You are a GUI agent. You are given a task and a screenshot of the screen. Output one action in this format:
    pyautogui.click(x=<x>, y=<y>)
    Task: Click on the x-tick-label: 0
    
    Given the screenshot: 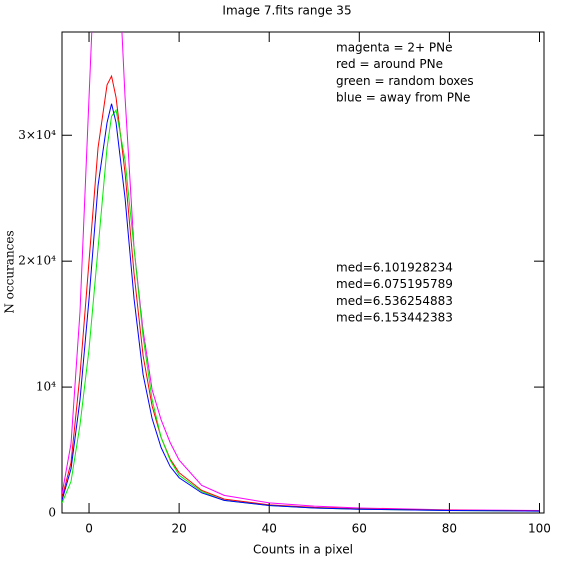 What is the action you would take?
    pyautogui.click(x=89, y=529)
    